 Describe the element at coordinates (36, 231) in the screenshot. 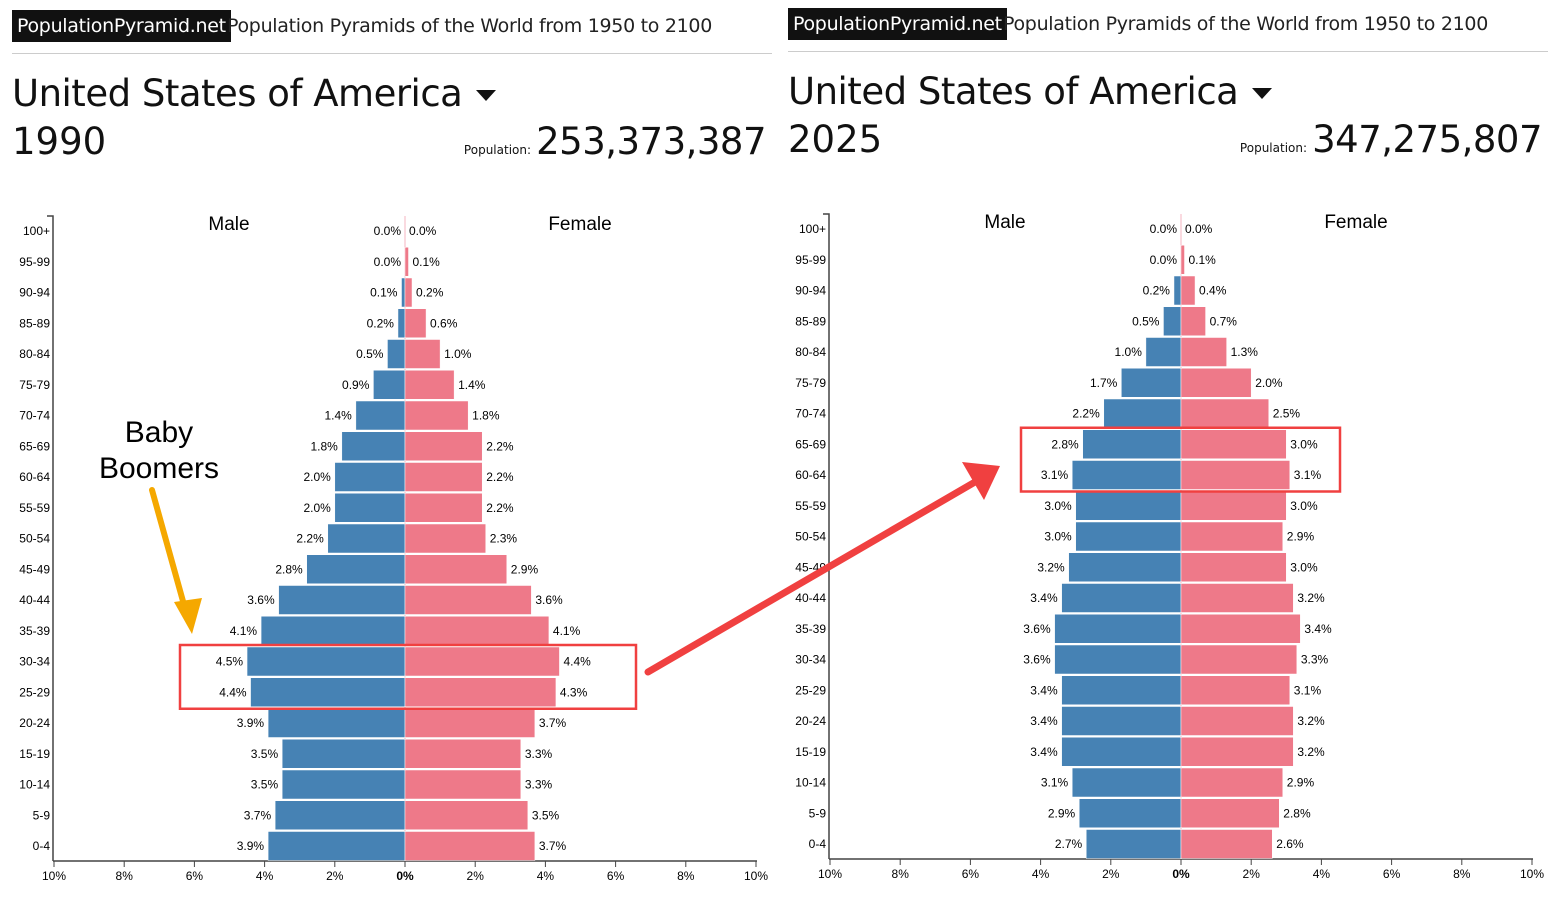

I see `age-label: 100+` at that location.